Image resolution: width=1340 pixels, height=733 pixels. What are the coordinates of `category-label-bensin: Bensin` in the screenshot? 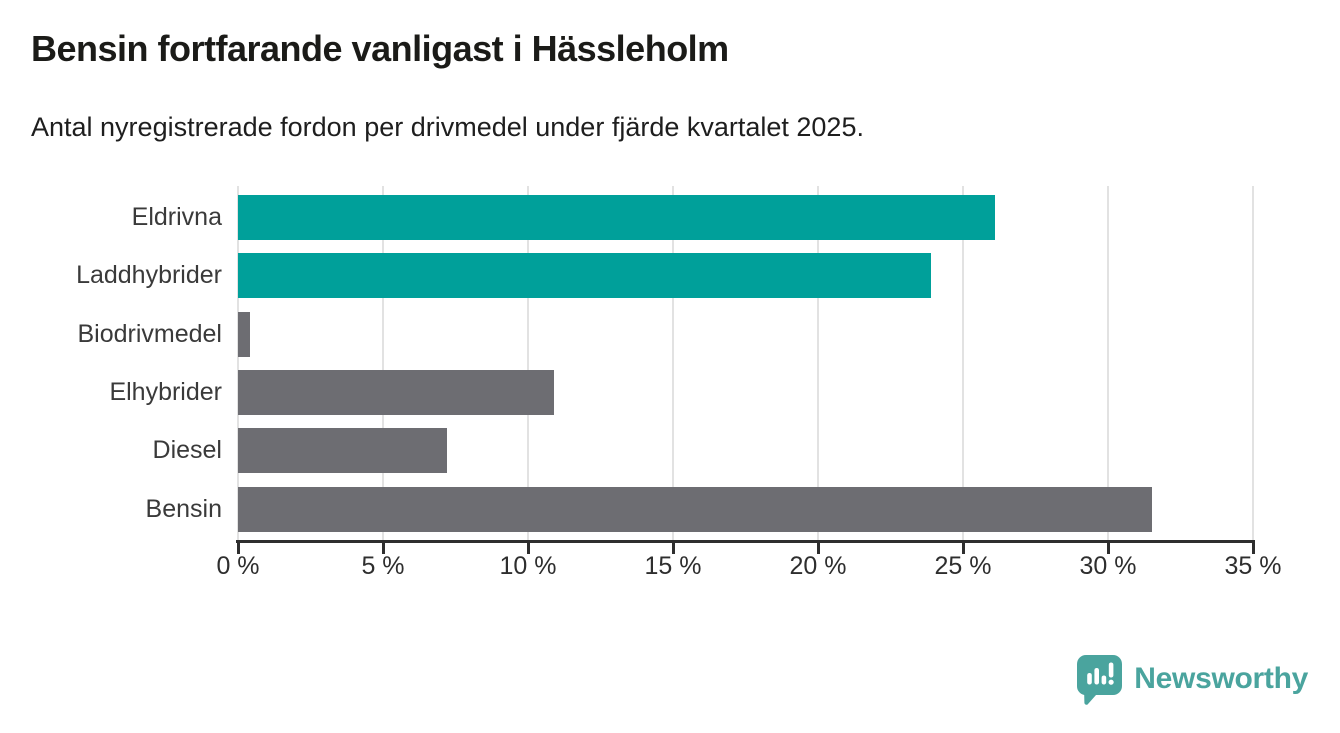 It's located at (183, 508).